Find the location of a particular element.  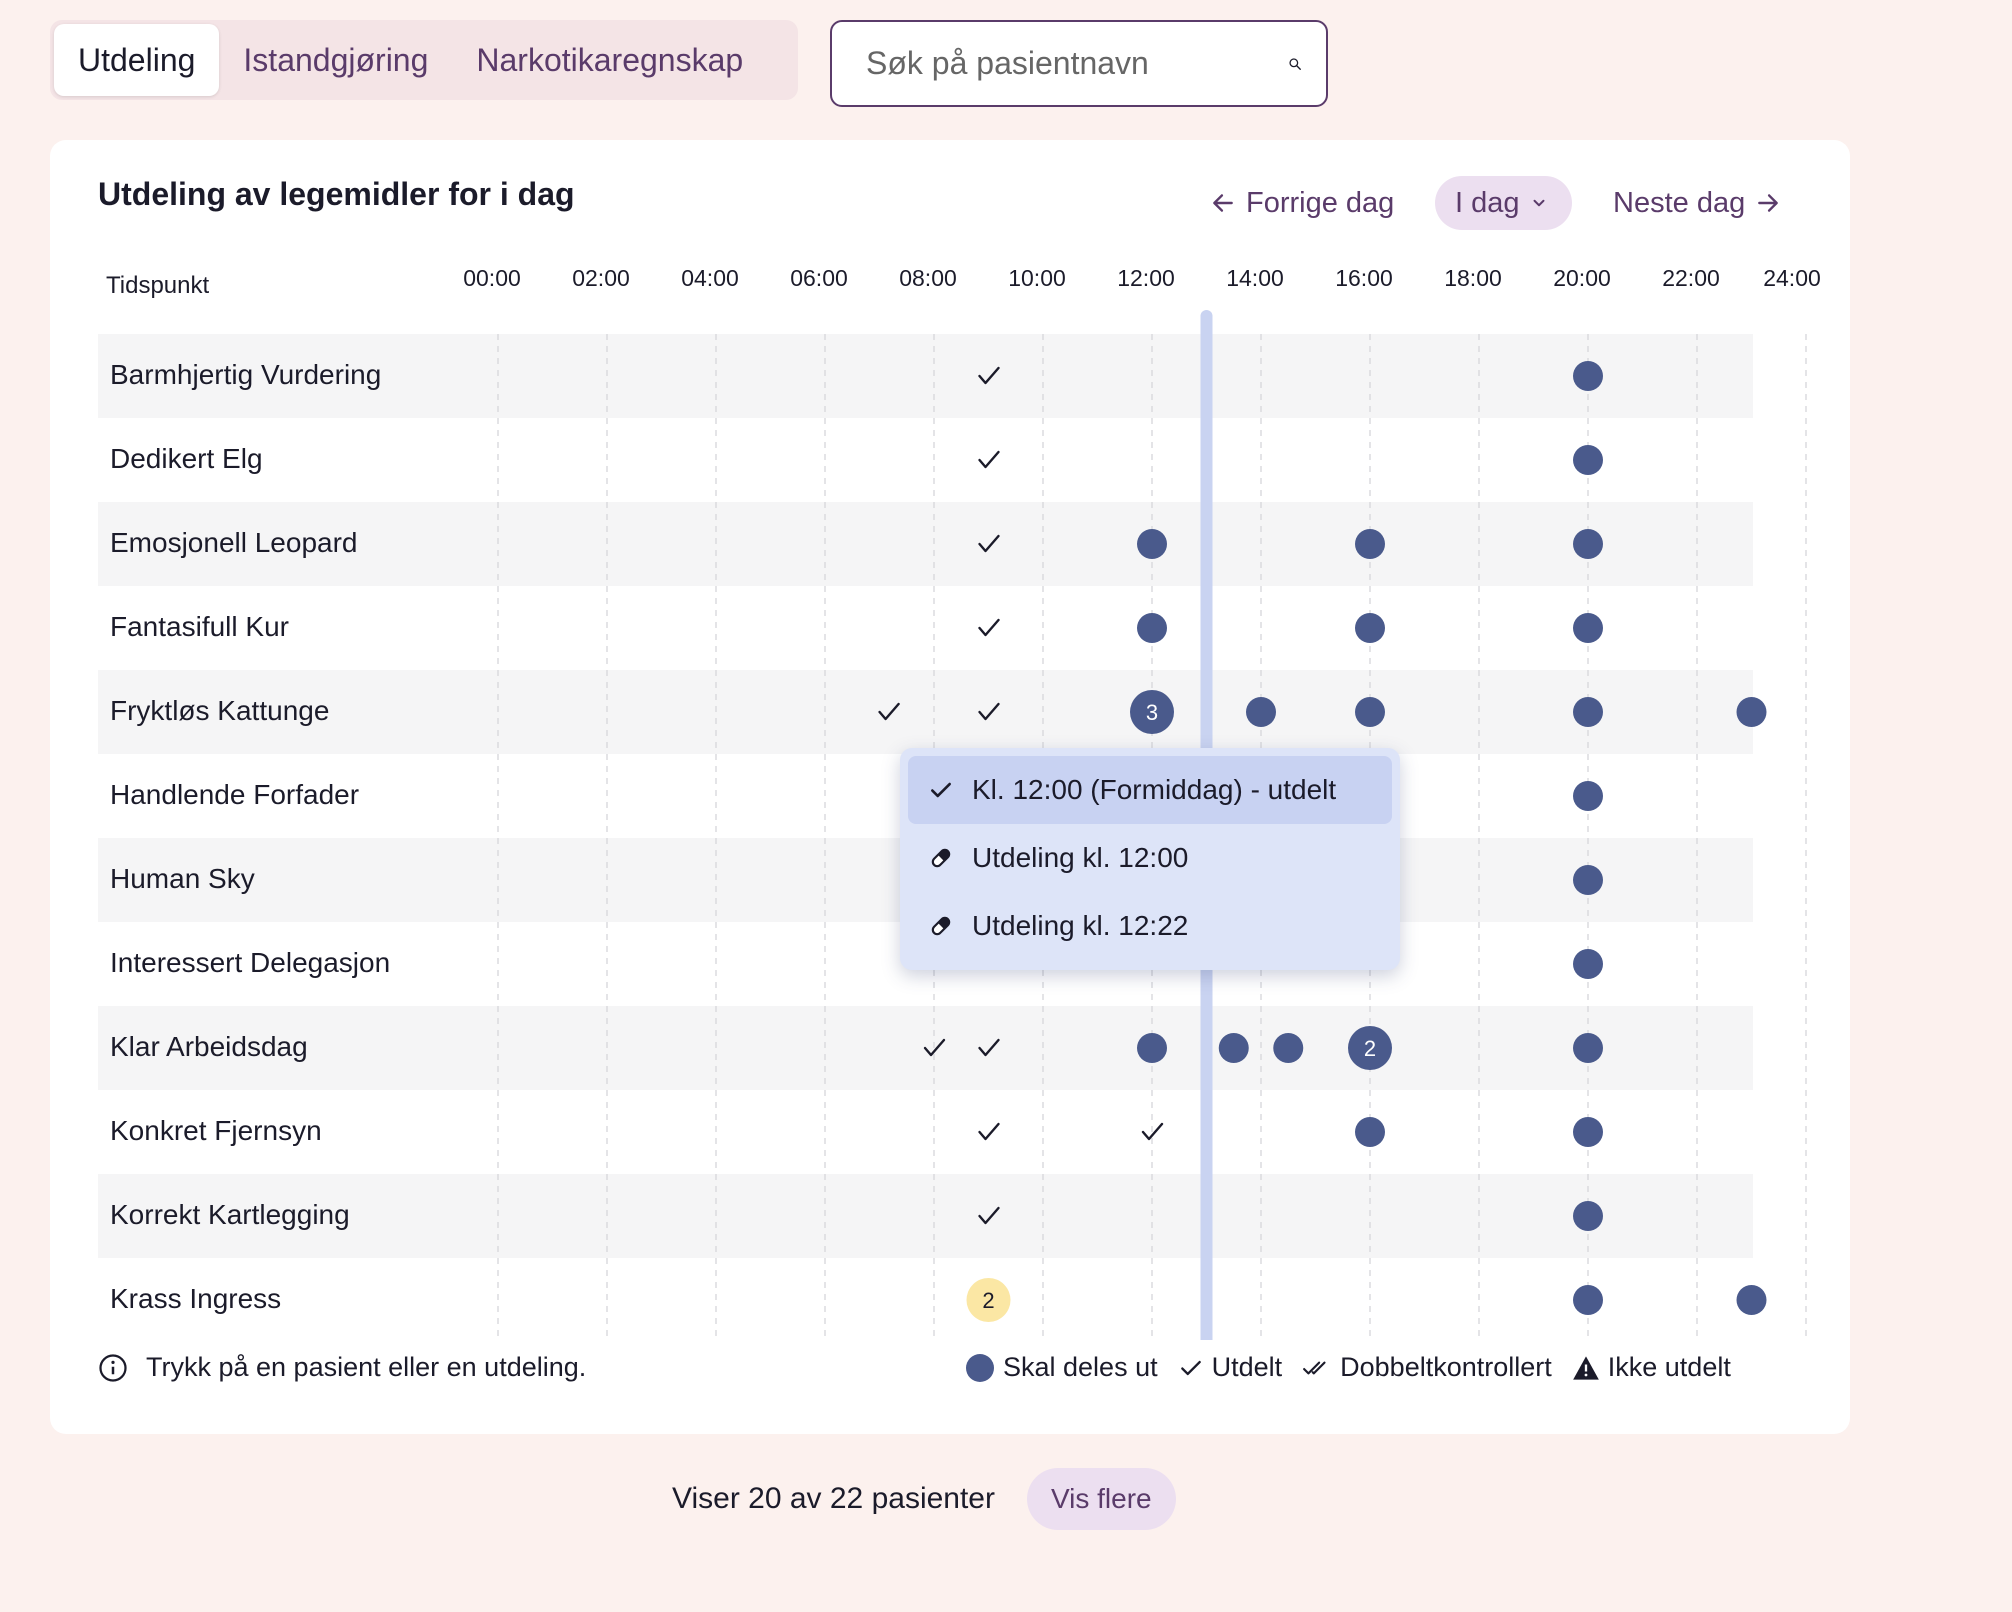

patient-search is located at coordinates (1079, 63).